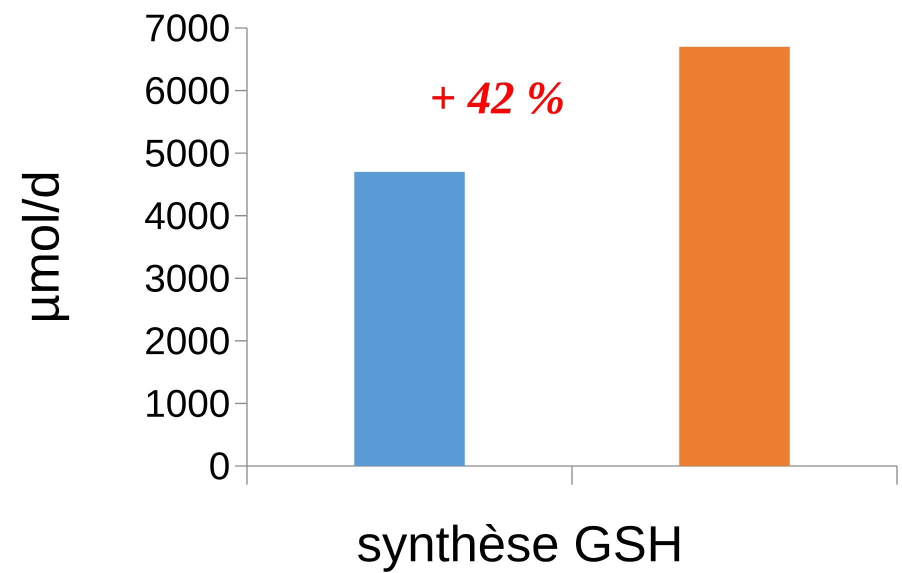 The height and width of the screenshot is (573, 902). Describe the element at coordinates (187, 28) in the screenshot. I see `y-tick-label: 7000` at that location.